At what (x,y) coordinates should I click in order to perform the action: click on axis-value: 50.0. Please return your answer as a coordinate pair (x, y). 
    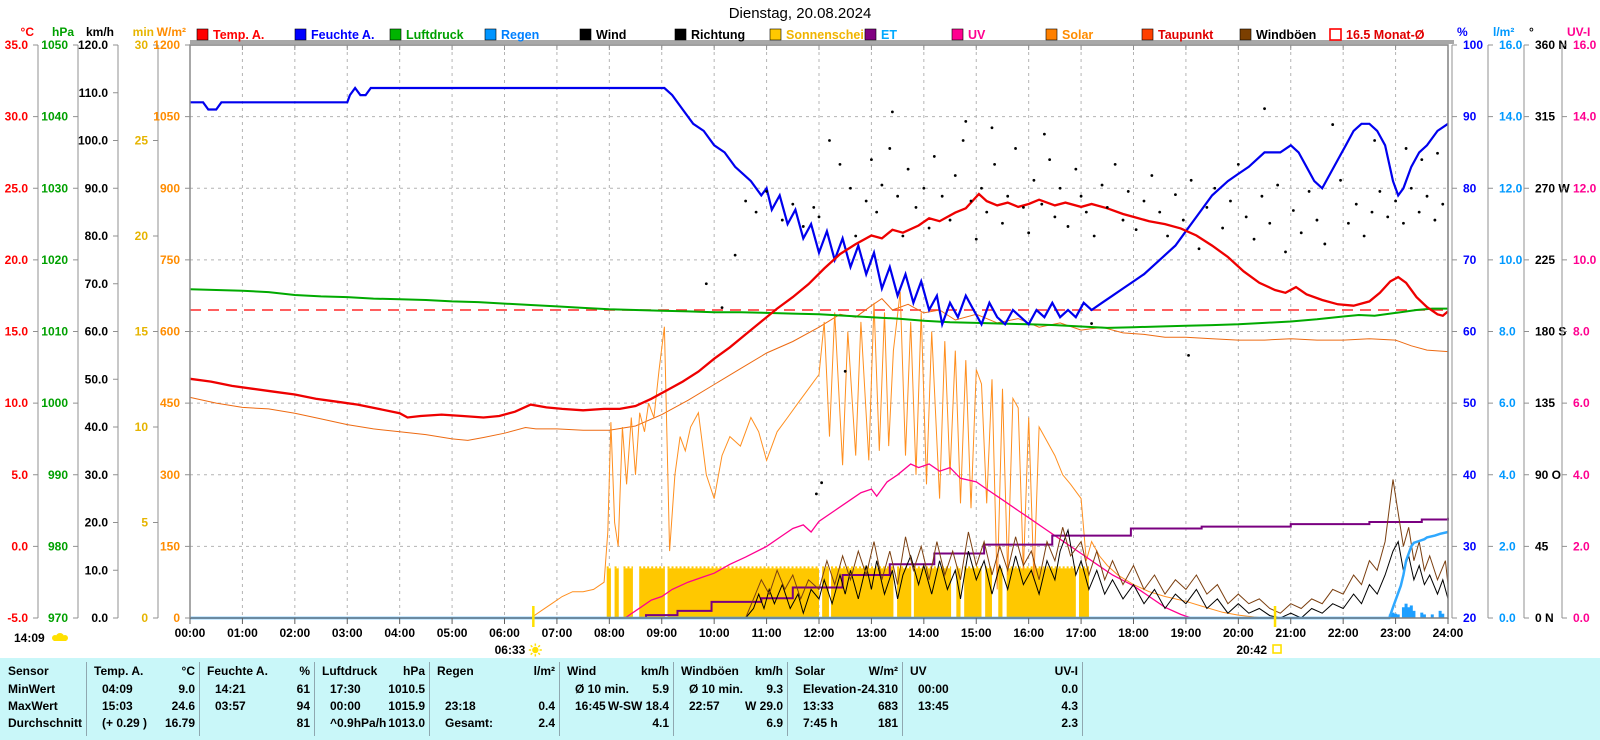
    Looking at the image, I should click on (97, 379).